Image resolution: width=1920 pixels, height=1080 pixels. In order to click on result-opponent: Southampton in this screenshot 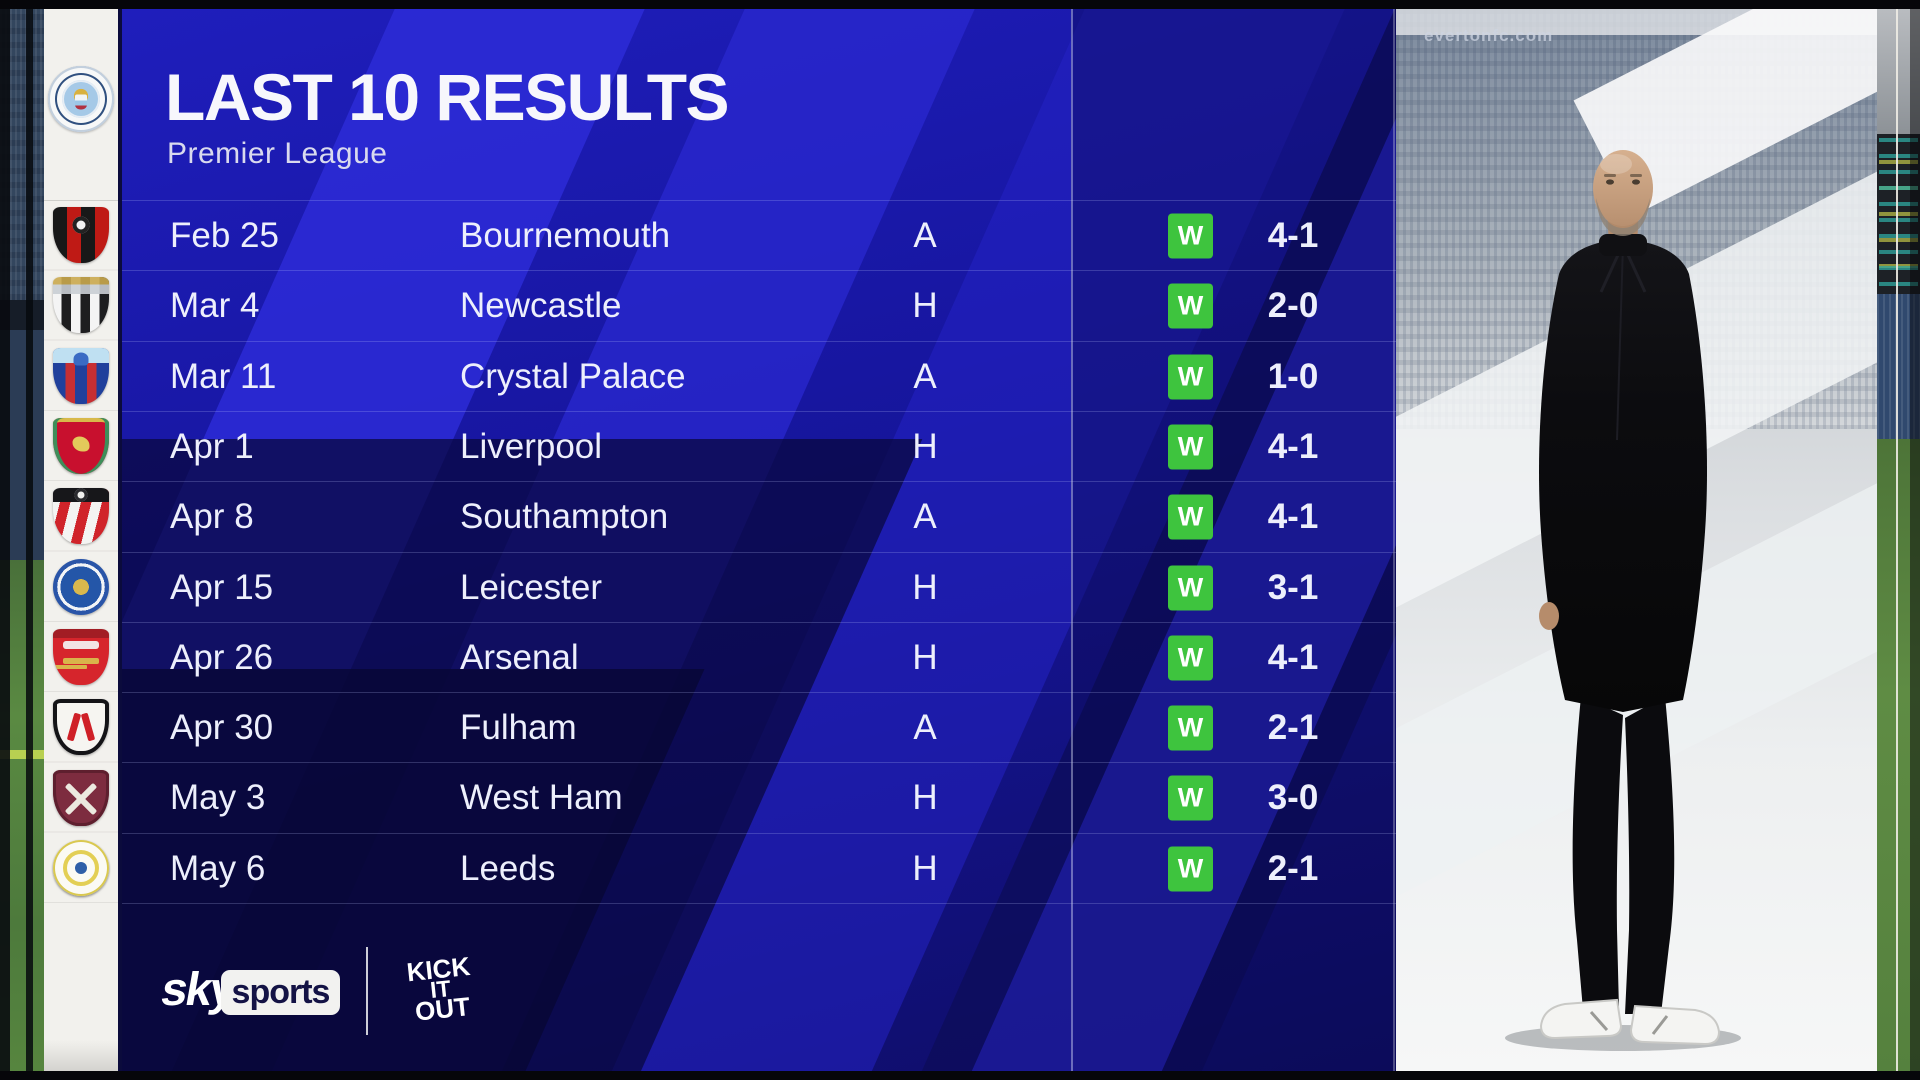, I will do `click(564, 516)`.